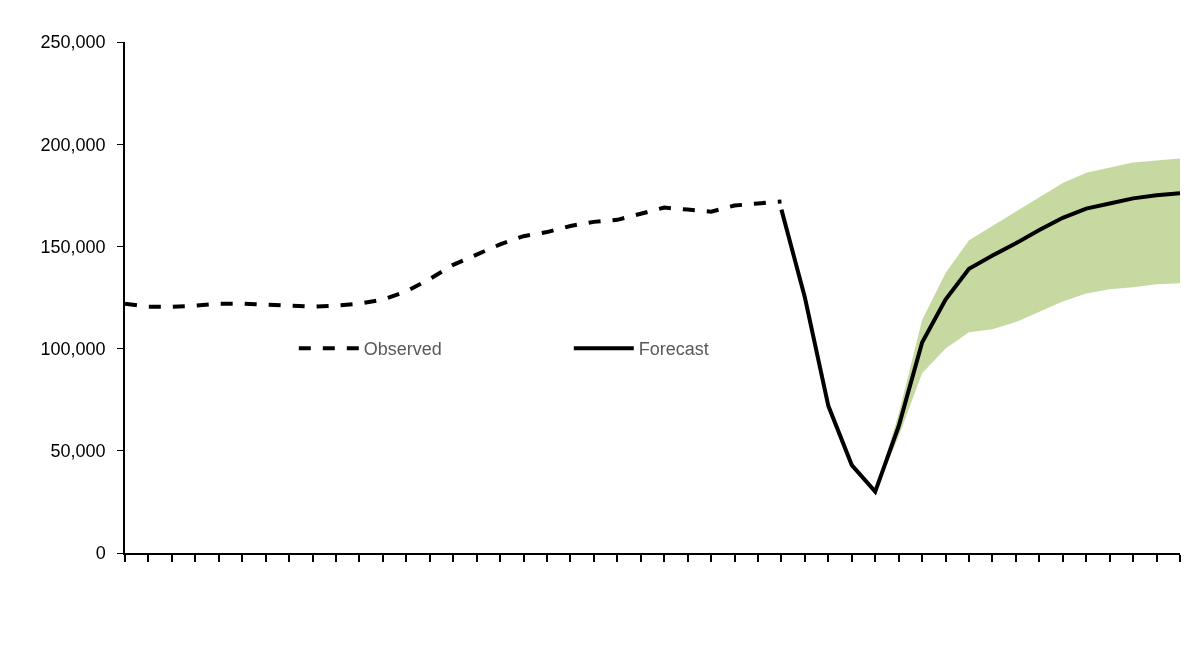 The width and height of the screenshot is (1200, 650). I want to click on y-tick-label: 100,000, so click(73, 348).